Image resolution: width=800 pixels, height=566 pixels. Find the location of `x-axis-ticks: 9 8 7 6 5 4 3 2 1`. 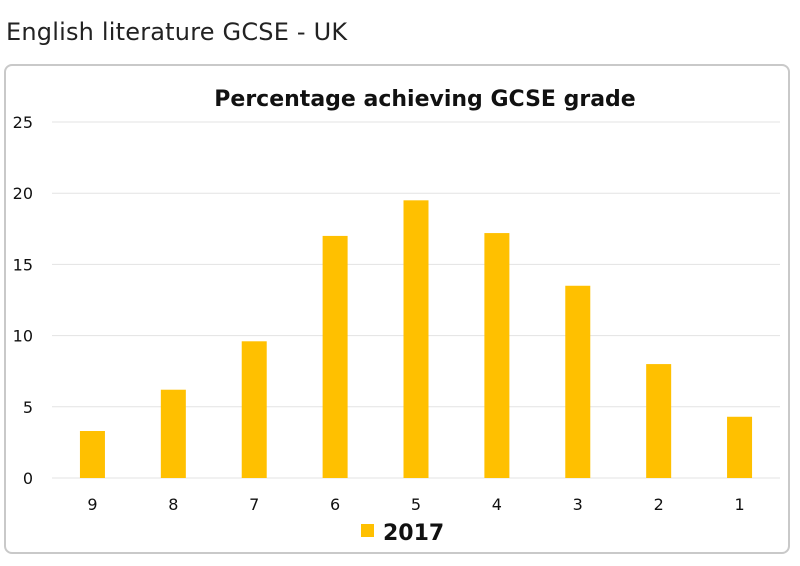

x-axis-ticks: 9 8 7 6 5 4 3 2 1 is located at coordinates (415, 504).